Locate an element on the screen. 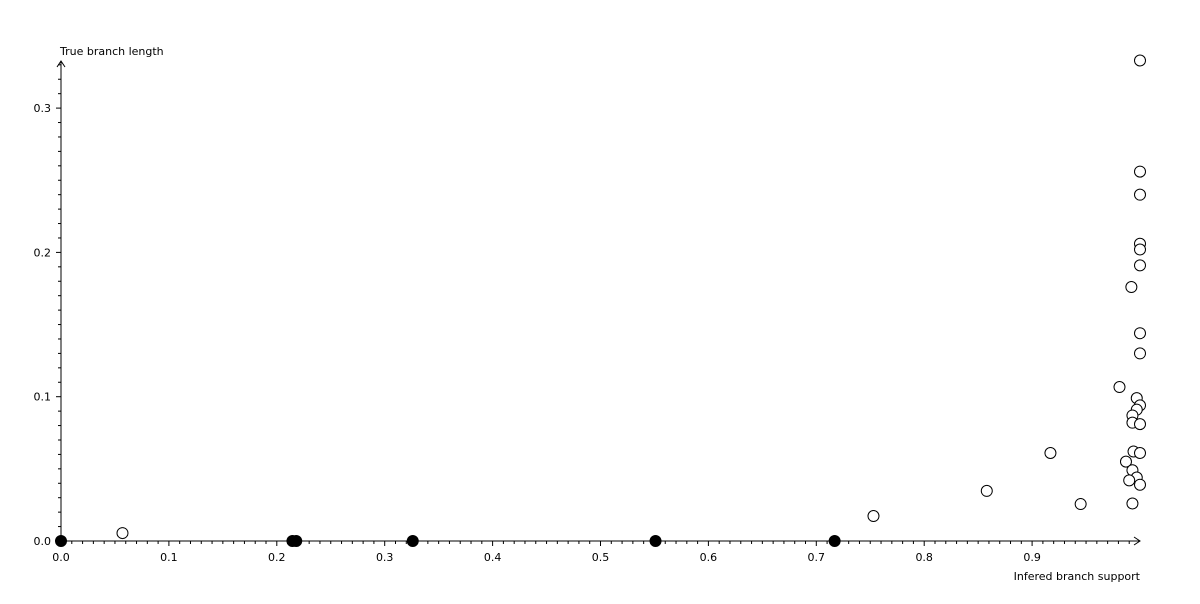  y-tick-label: 0.3 is located at coordinates (43, 108).